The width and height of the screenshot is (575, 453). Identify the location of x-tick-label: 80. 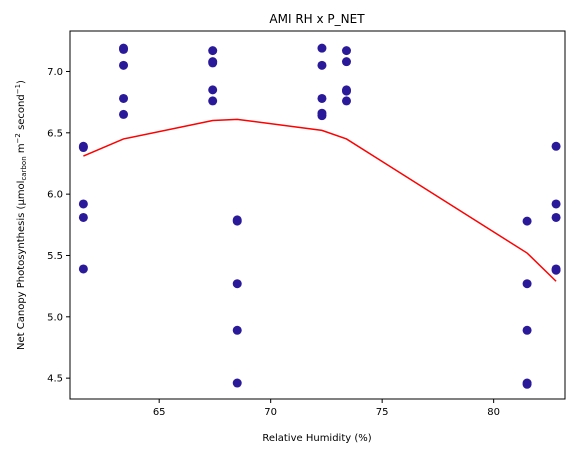
(493, 412).